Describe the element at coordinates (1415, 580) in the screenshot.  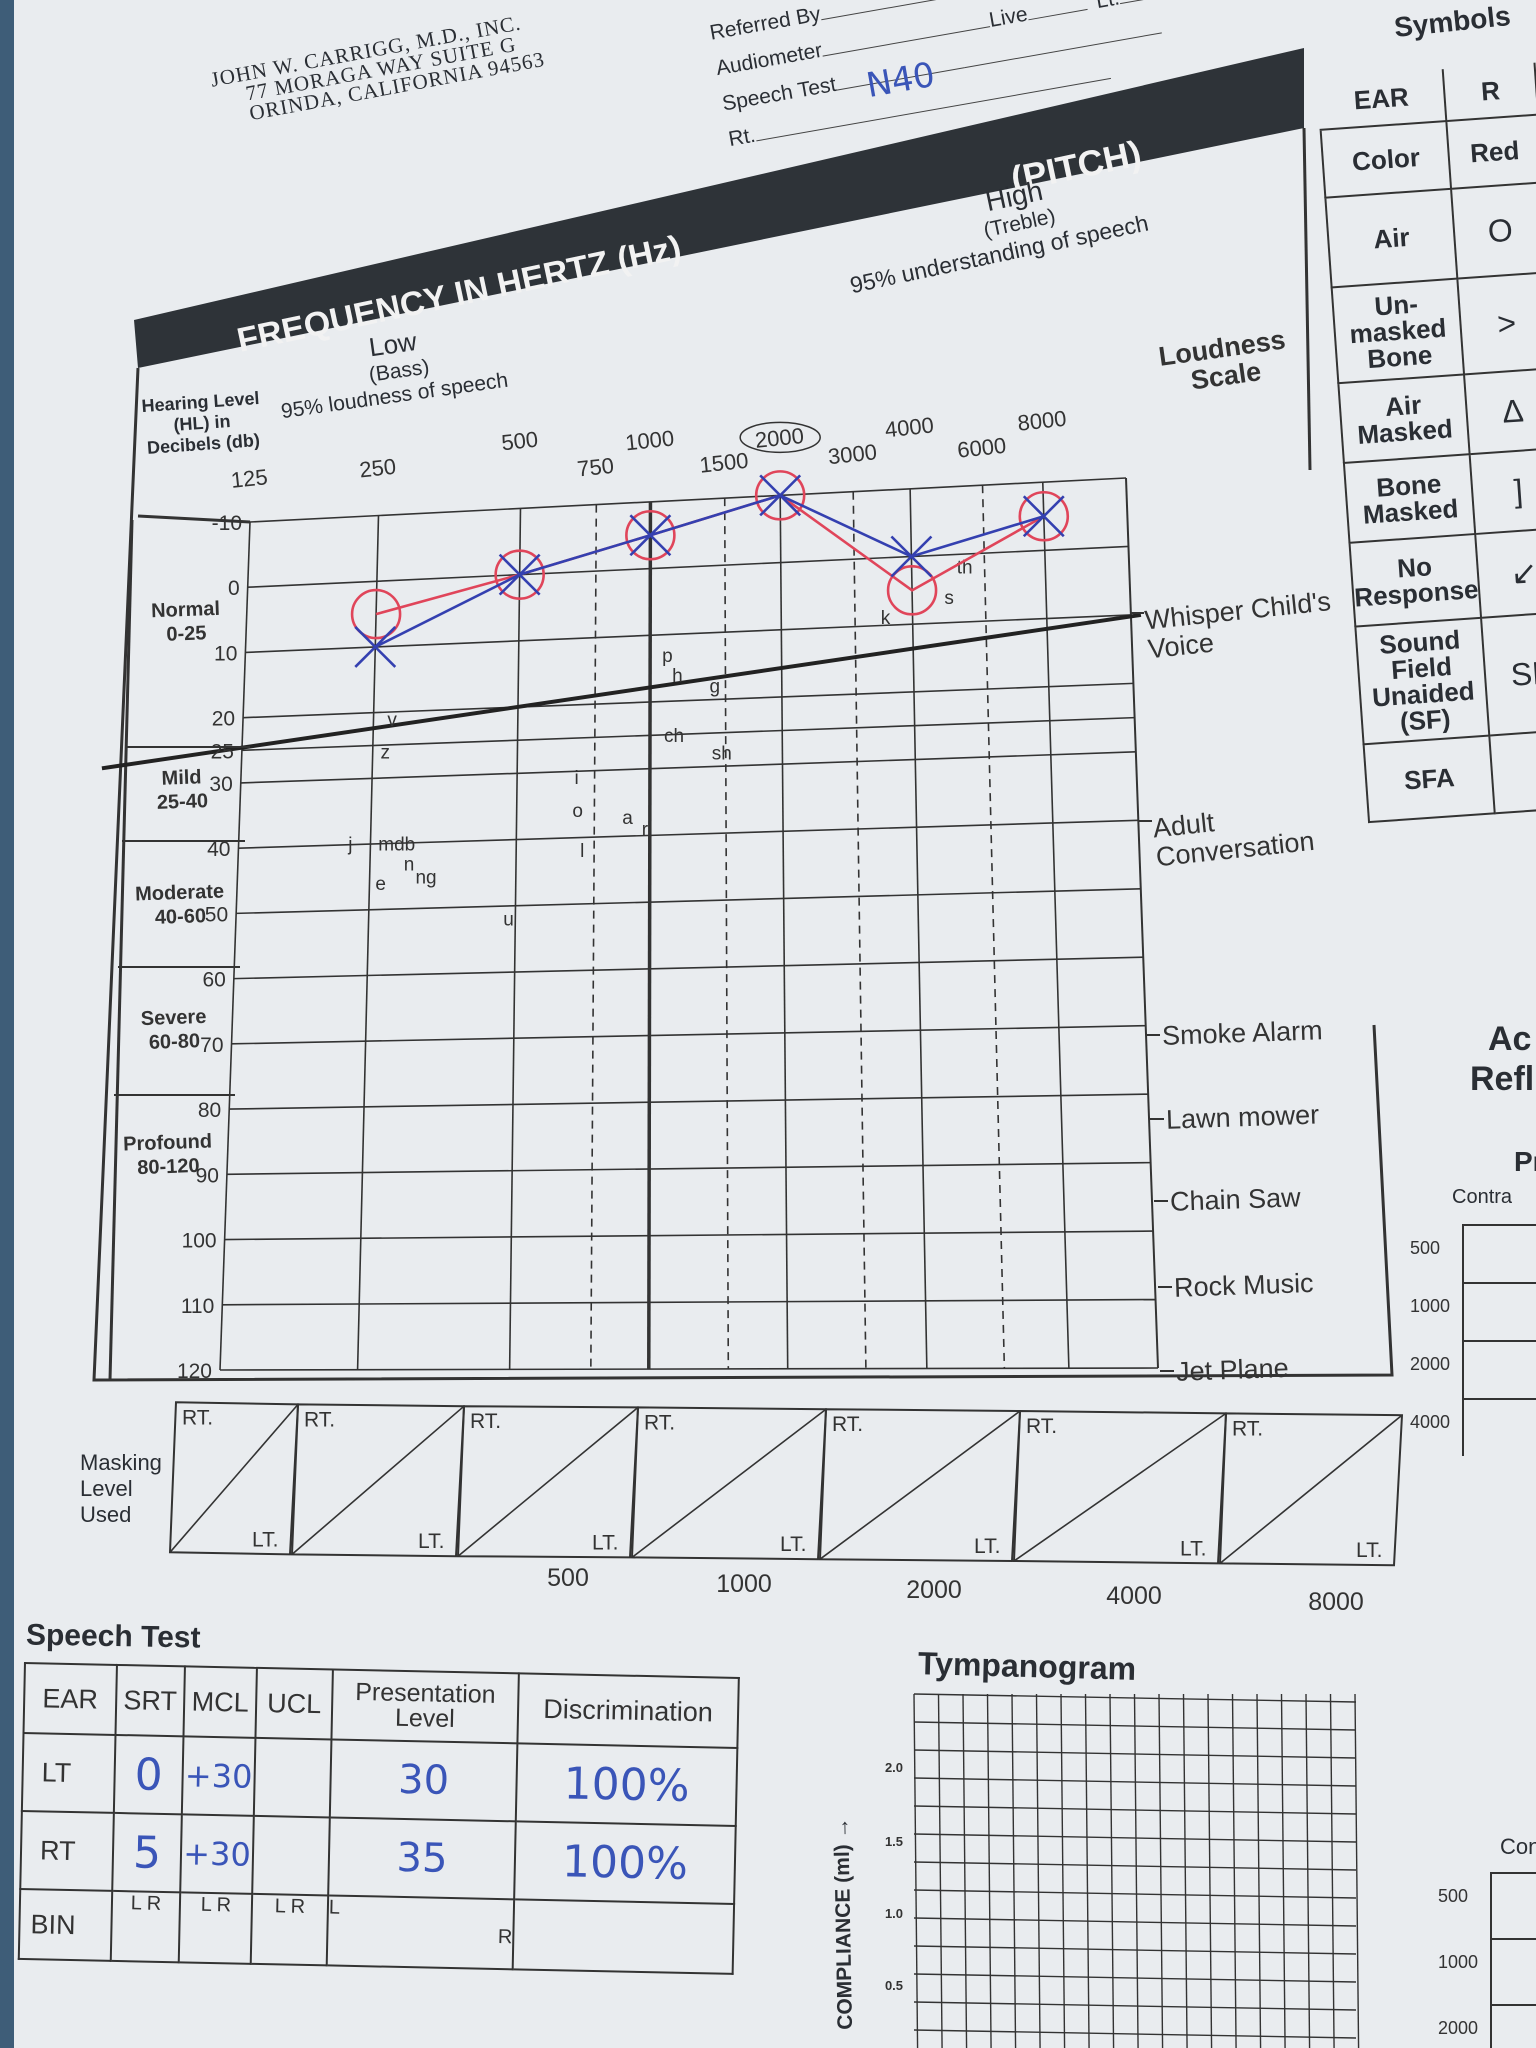
I see `symbol-label: No Response` at that location.